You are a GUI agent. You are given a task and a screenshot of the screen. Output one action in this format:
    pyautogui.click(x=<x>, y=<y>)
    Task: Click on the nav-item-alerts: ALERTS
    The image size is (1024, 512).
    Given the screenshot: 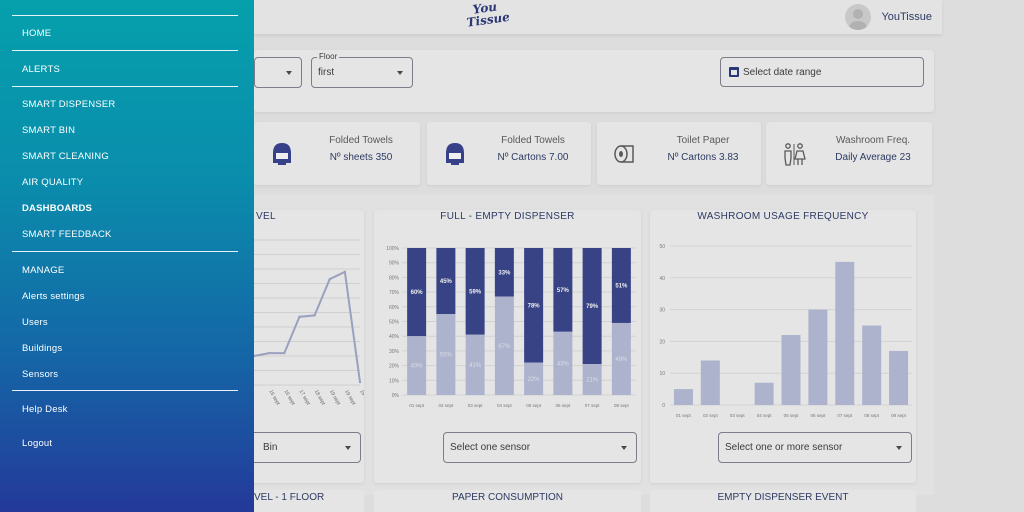 What is the action you would take?
    pyautogui.click(x=41, y=69)
    